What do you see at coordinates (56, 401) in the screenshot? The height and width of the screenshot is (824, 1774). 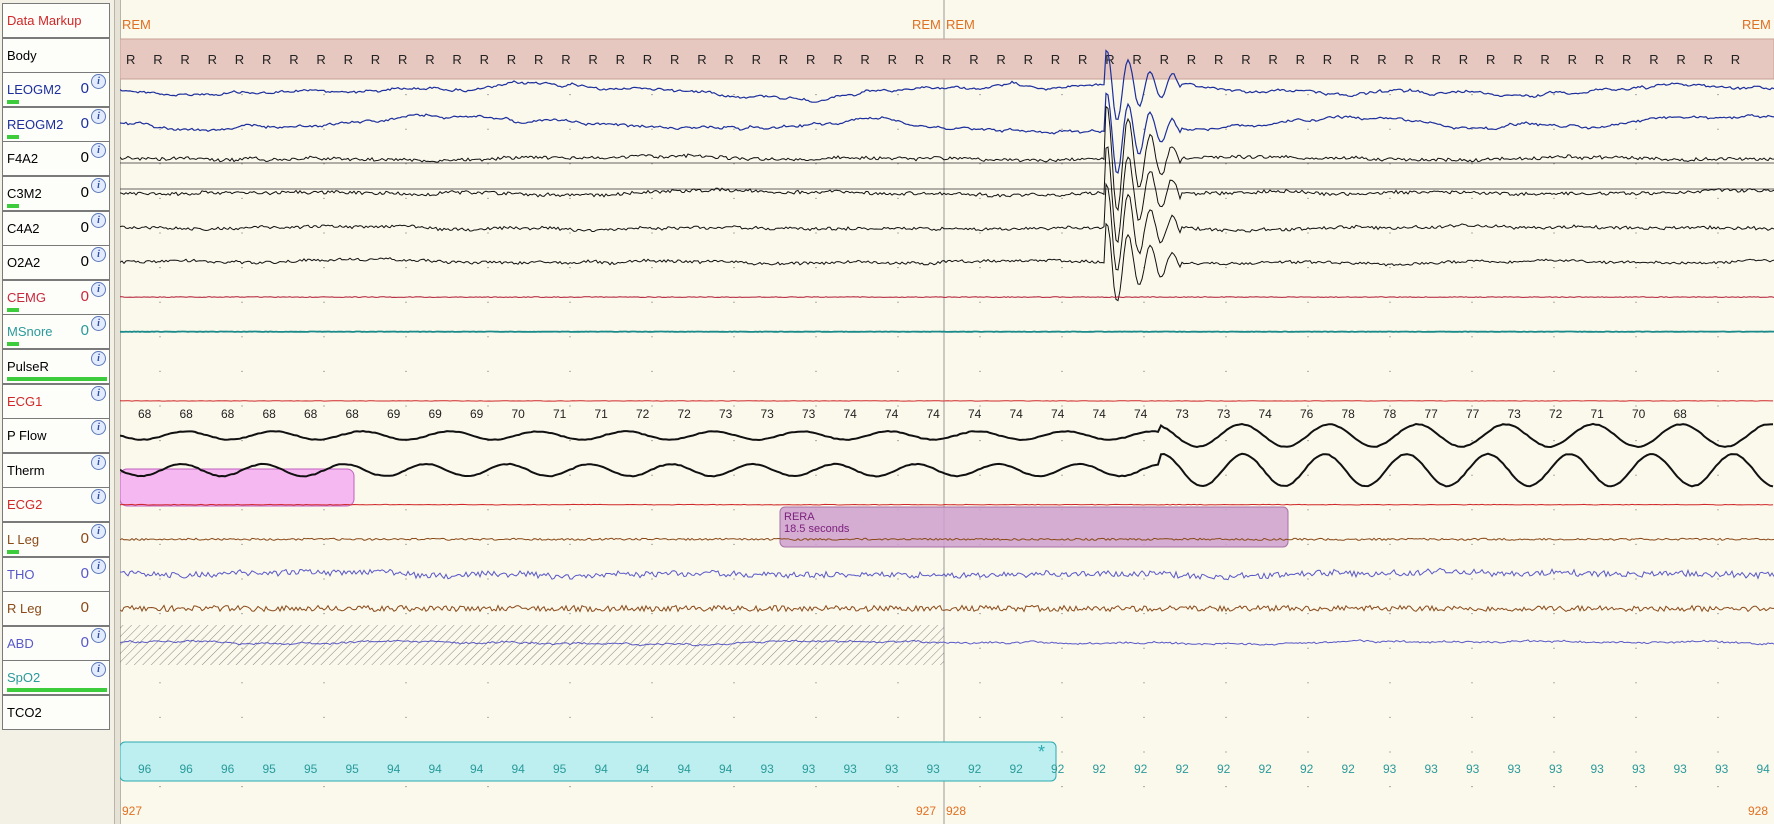 I see `channel-label-ecg1: ECG1 i` at bounding box center [56, 401].